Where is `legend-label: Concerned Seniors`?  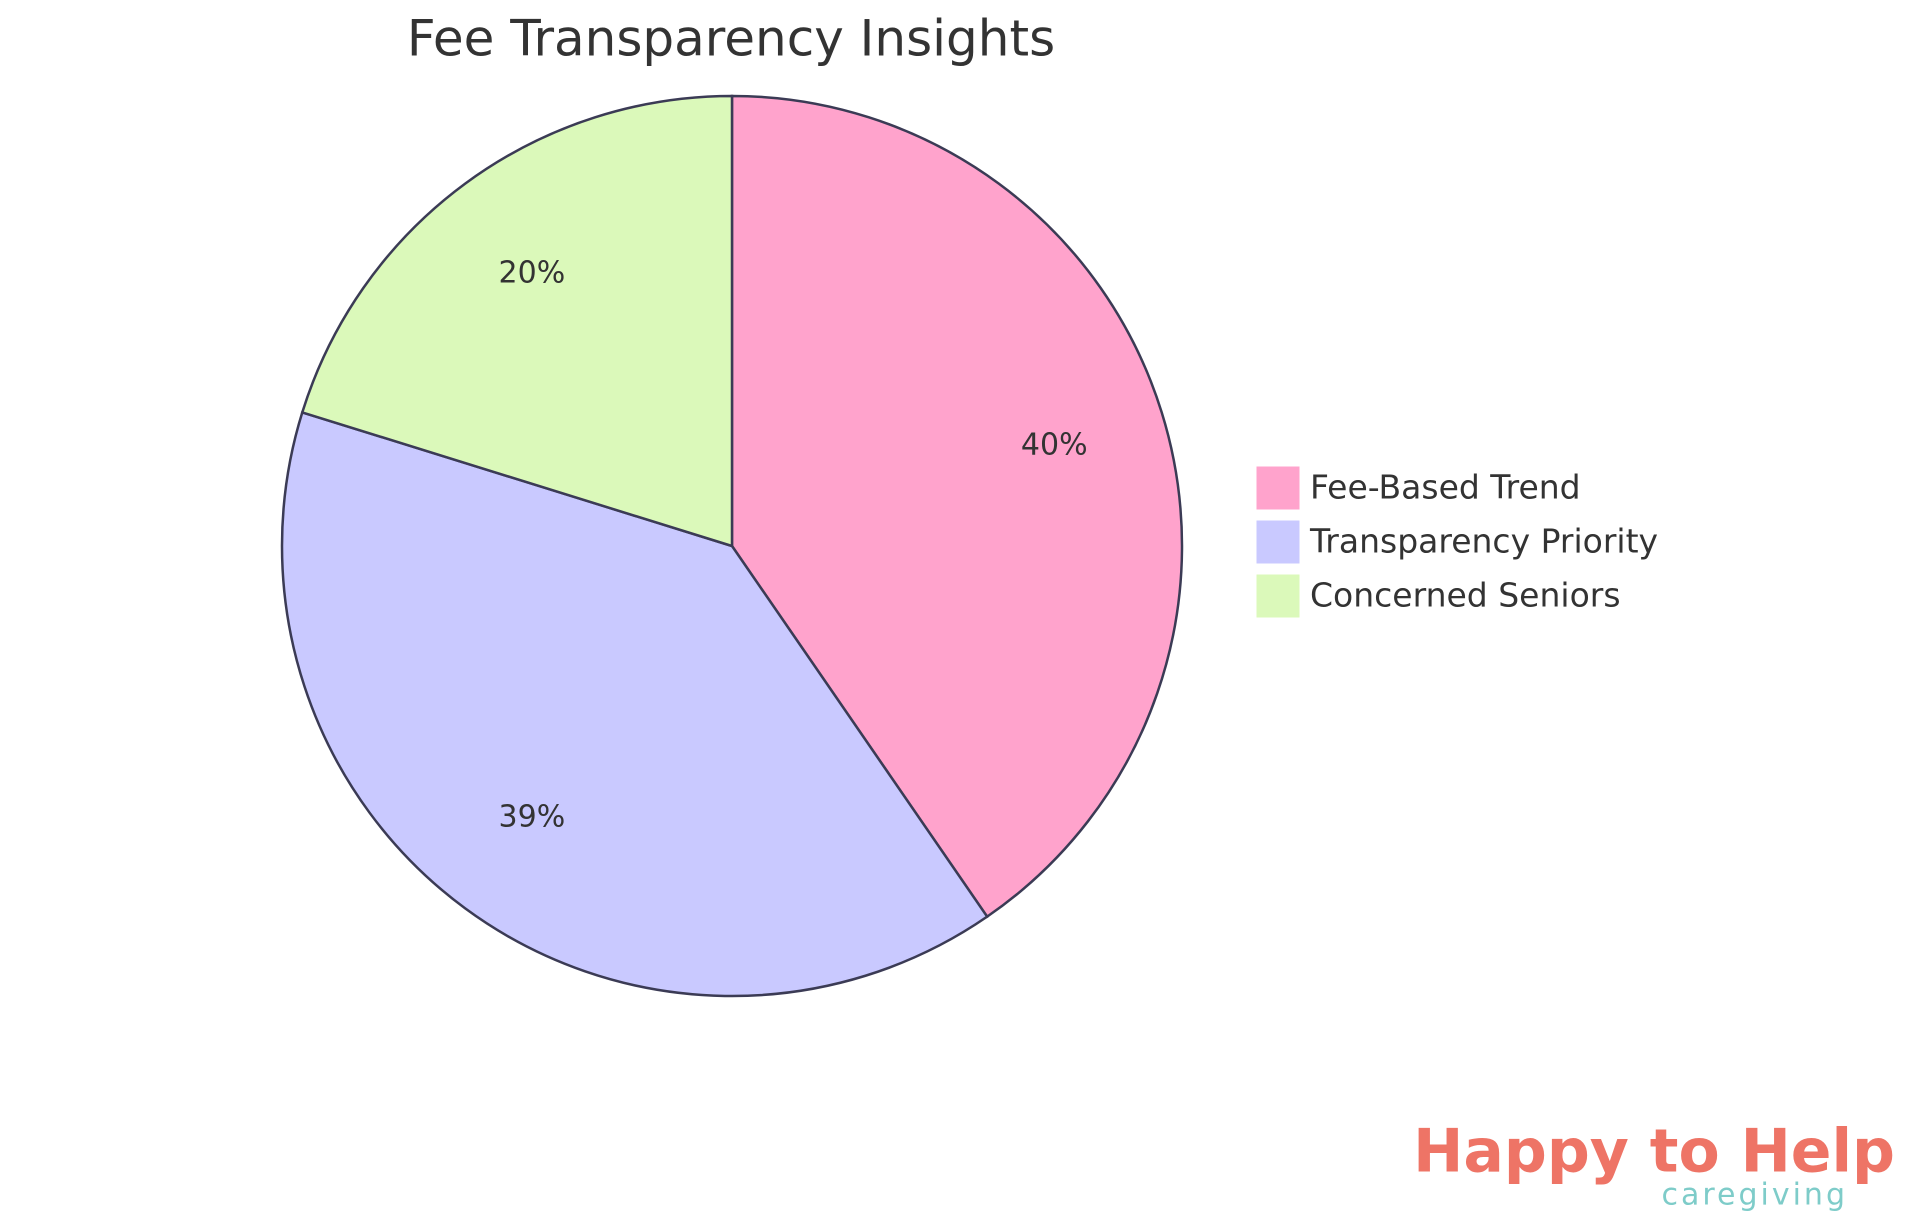
legend-label: Concerned Seniors is located at coordinates (1465, 595).